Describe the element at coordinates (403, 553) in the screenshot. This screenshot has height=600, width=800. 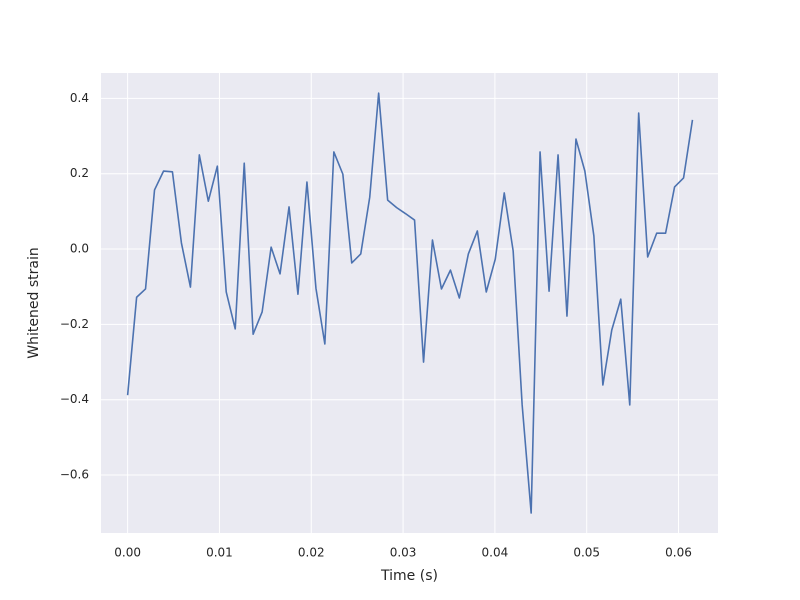
I see `x-tick-label: 0.03` at that location.